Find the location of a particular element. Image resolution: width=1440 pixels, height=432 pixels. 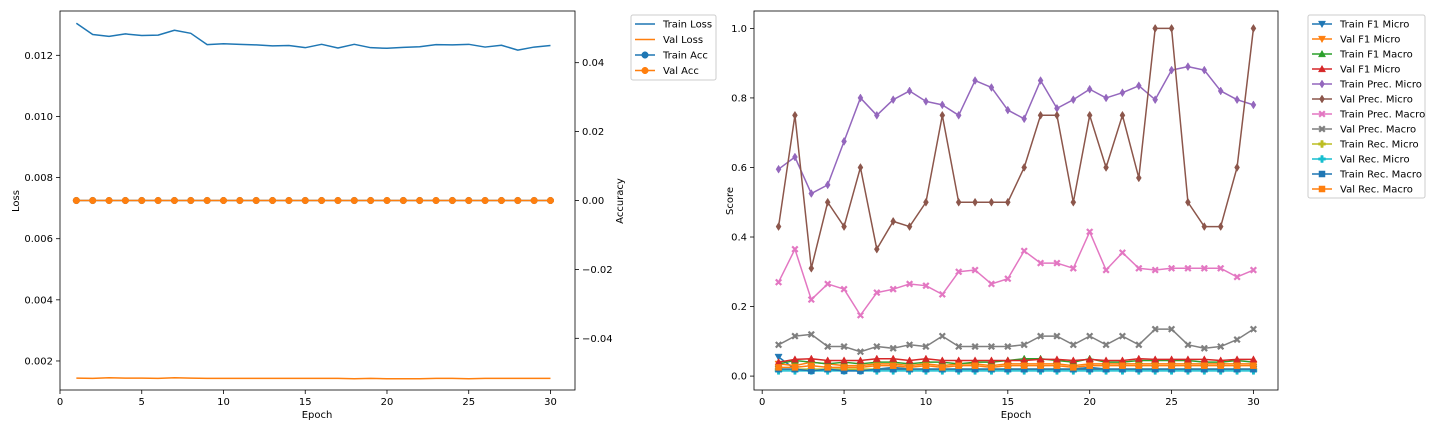

loss-accuracy-x-tick-label: 0 is located at coordinates (60, 402).